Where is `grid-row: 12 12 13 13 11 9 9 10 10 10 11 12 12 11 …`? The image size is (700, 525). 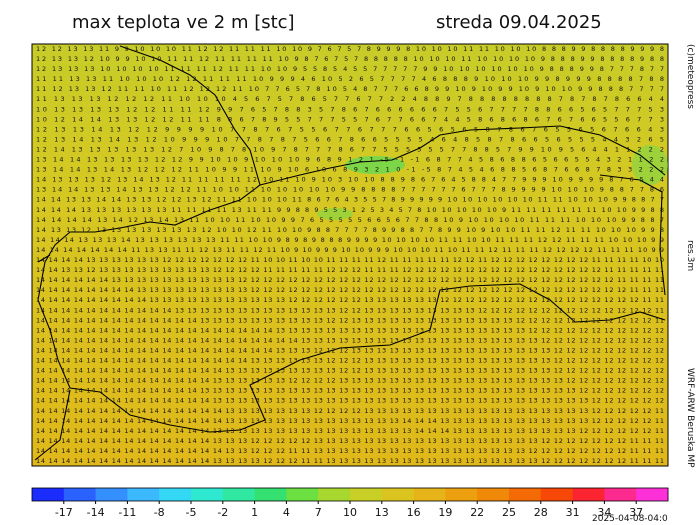 grid-row: 12 12 13 13 11 9 9 10 10 10 11 12 12 11 … is located at coordinates (350, 49).